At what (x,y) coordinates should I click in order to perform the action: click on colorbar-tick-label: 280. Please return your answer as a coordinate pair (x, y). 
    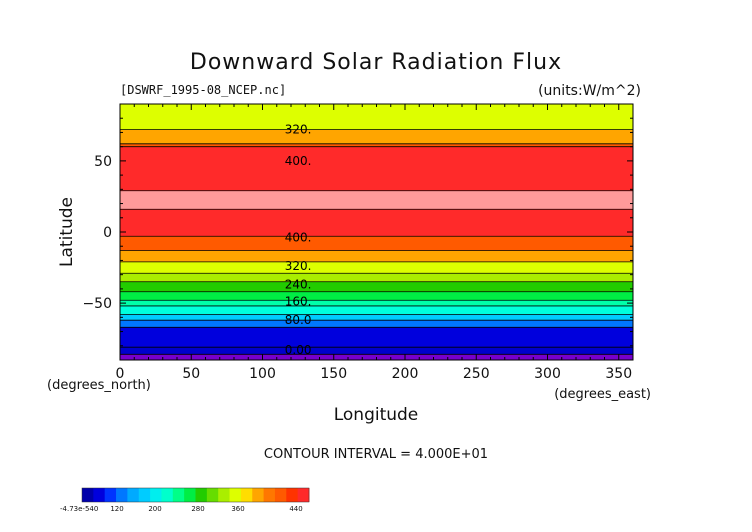
    Looking at the image, I should click on (197, 509).